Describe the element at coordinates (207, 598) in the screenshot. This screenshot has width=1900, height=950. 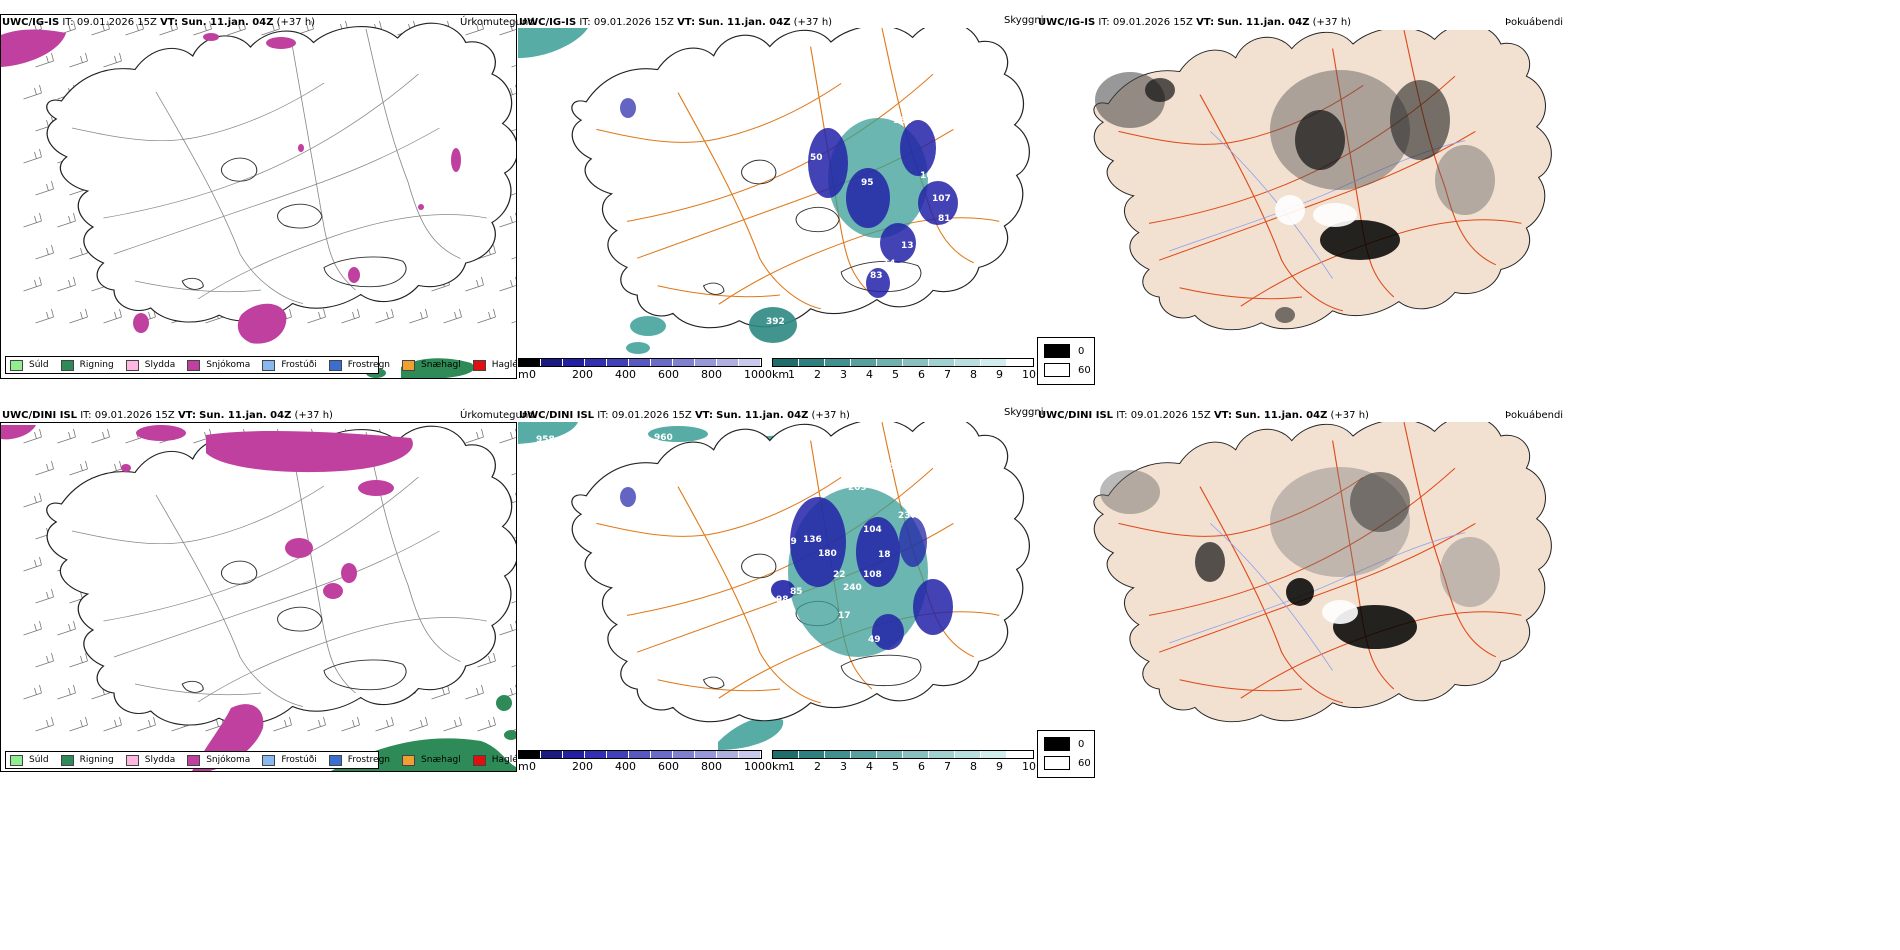
I see `snow-areas` at that location.